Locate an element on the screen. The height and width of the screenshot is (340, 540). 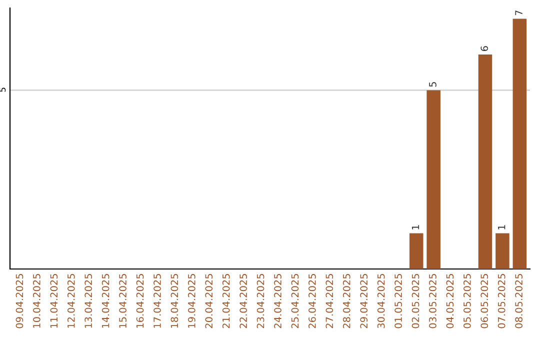
x-tick-label: 11.04.2025 is located at coordinates (54, 301).